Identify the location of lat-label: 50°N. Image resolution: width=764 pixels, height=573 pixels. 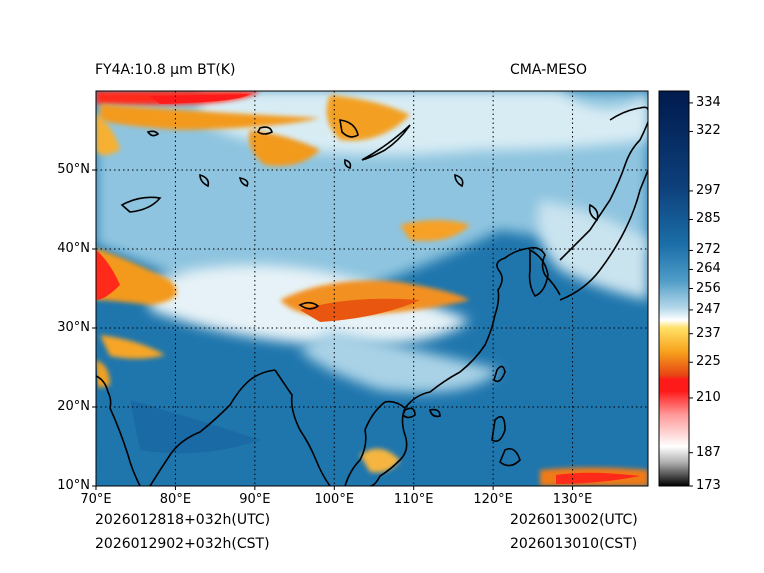
(73, 169).